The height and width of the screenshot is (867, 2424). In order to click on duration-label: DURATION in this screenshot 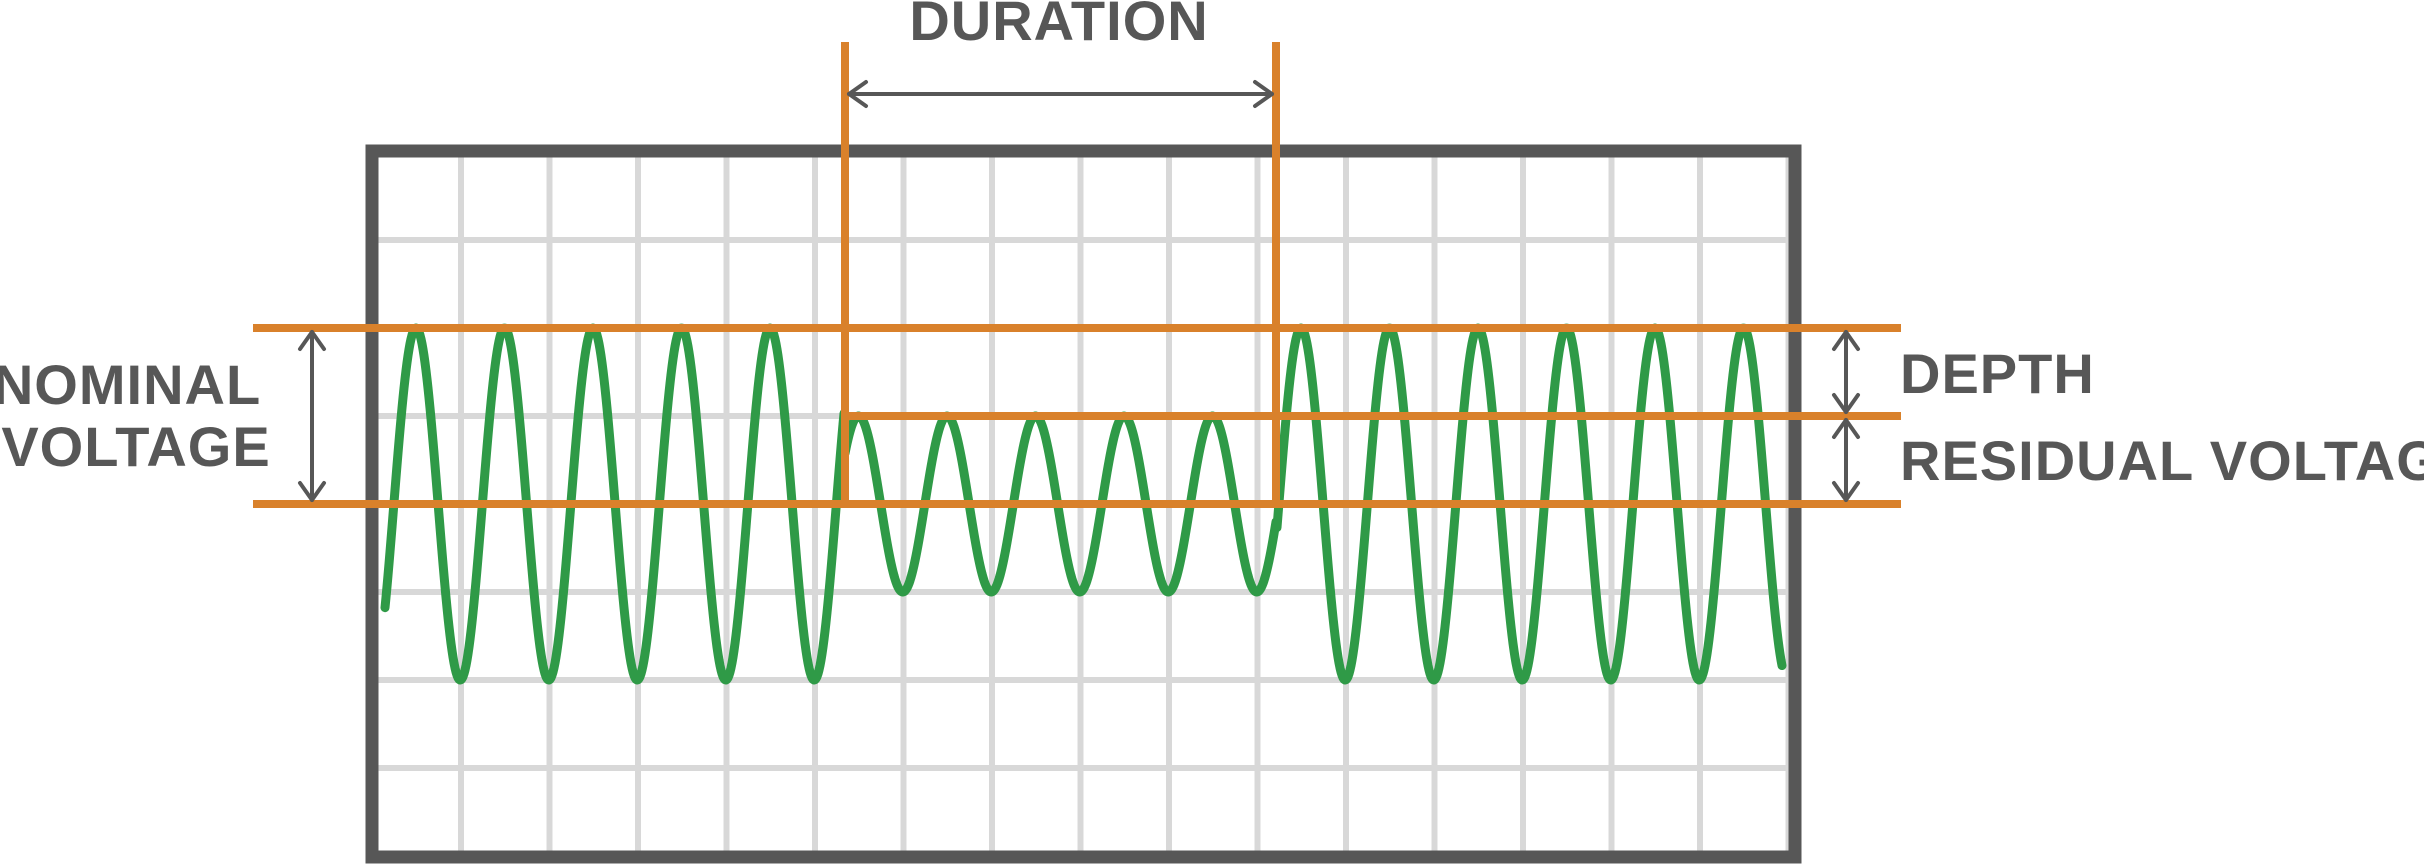, I will do `click(1058, 26)`.